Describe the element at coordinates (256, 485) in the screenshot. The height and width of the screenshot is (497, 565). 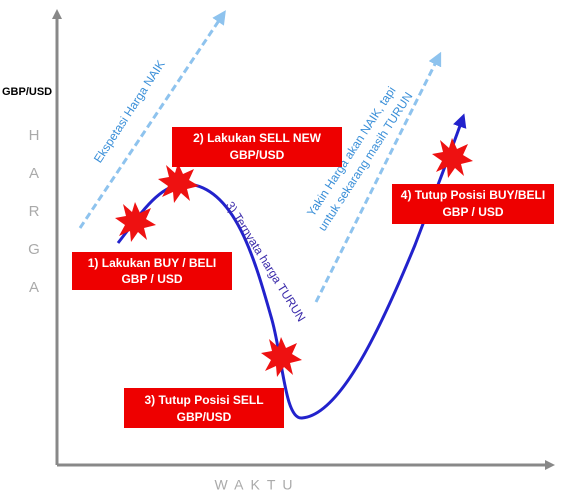
I see `x-axis-label: WAKTU` at that location.